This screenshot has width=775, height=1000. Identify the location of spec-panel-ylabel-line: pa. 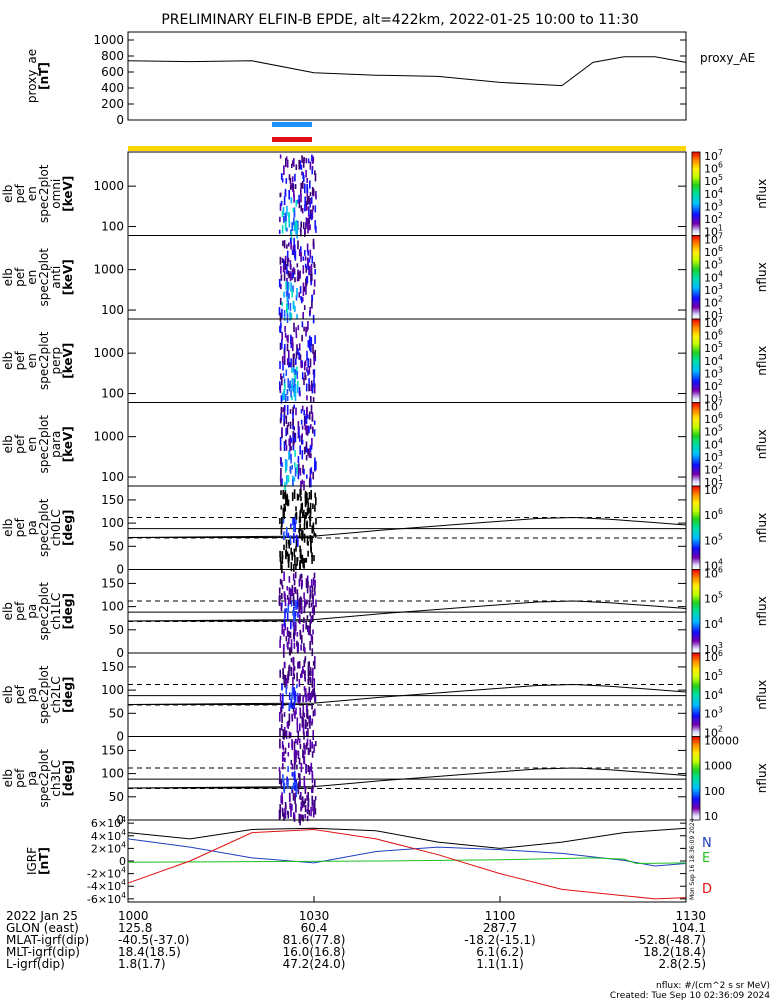
(32, 694).